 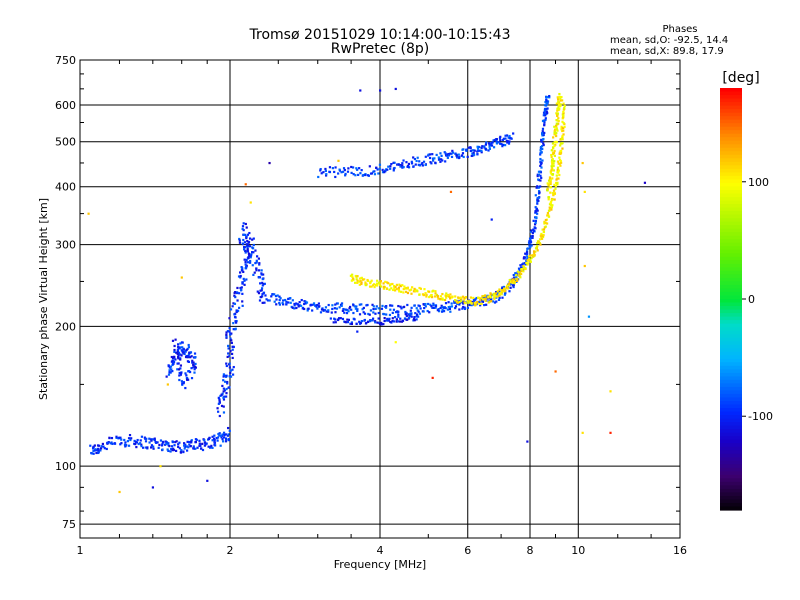 I want to click on x-tick-label: 2, so click(x=230, y=550).